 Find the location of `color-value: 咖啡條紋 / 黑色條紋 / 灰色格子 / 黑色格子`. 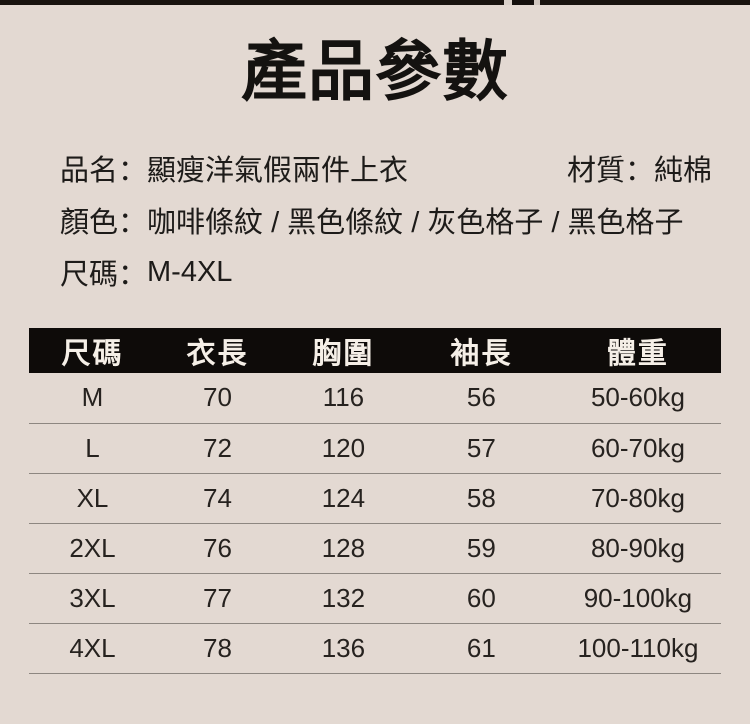

color-value: 咖啡條紋 / 黑色條紋 / 灰色格子 / 黑色格子 is located at coordinates (415, 223).